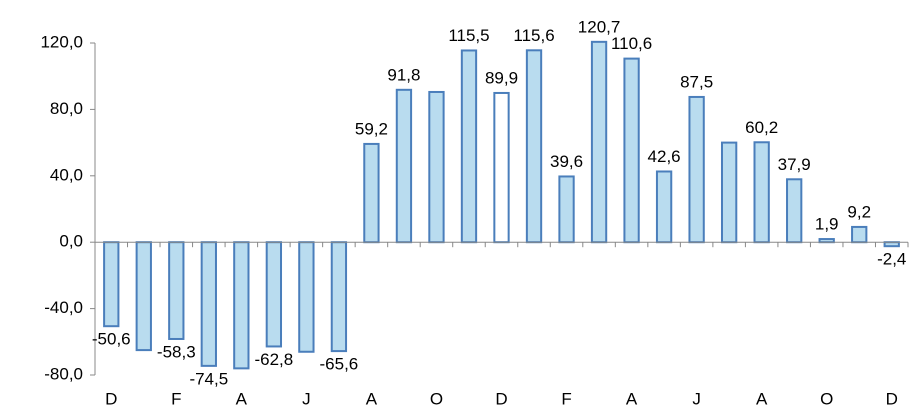  I want to click on y-tick-label: 40,0, so click(66, 174).